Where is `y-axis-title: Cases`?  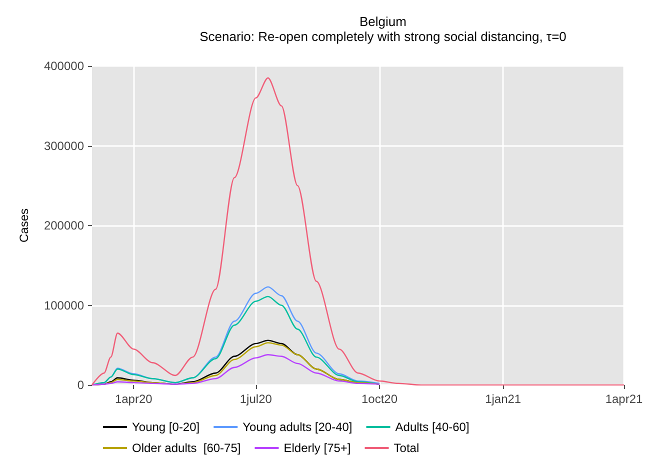 y-axis-title: Cases is located at coordinates (24, 225).